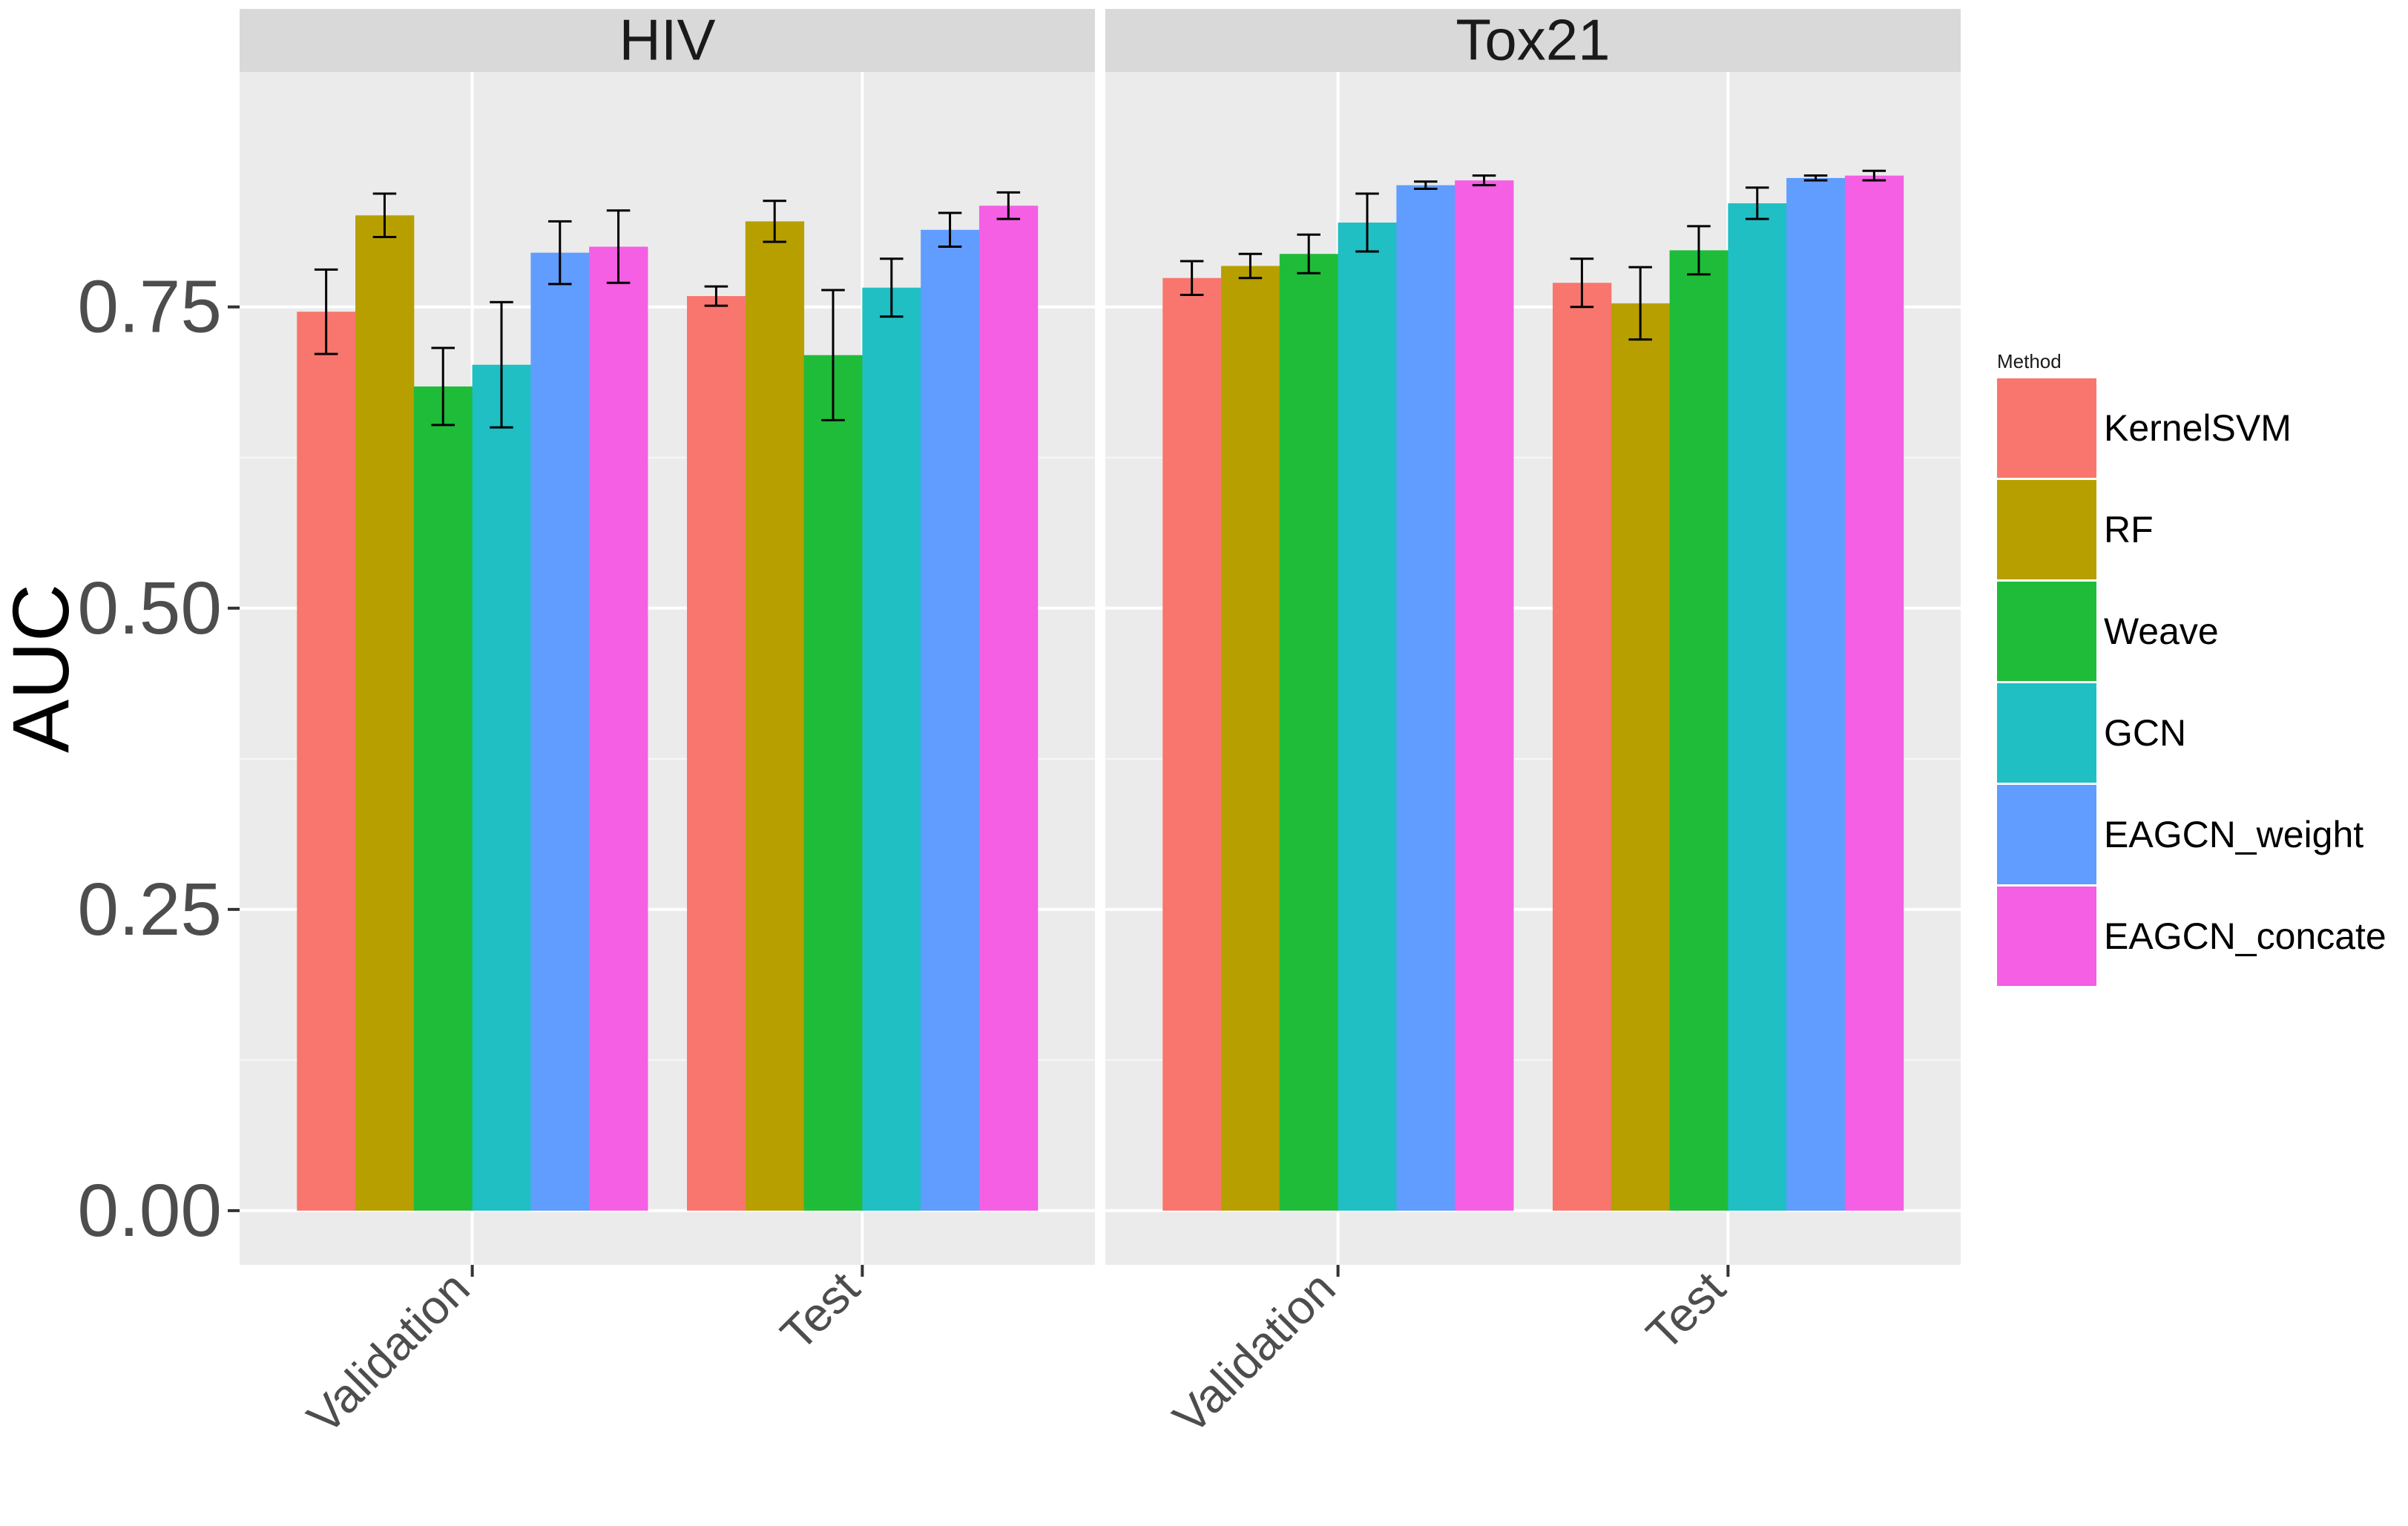  What do you see at coordinates (2129, 529) in the screenshot?
I see `legend-label: RF` at bounding box center [2129, 529].